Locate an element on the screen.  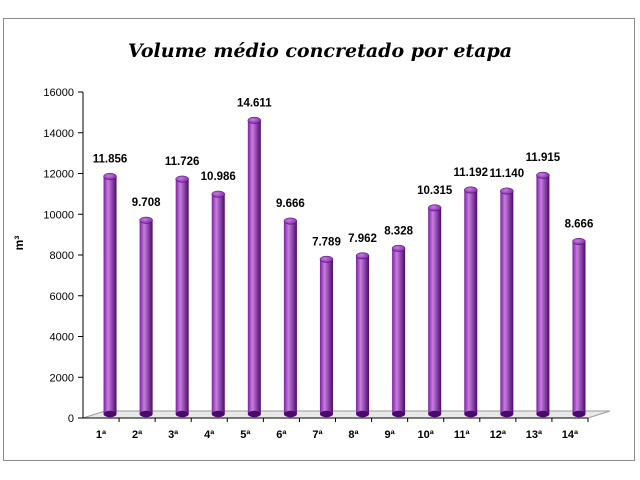
y-tick-label: 6000 is located at coordinates (62, 297).